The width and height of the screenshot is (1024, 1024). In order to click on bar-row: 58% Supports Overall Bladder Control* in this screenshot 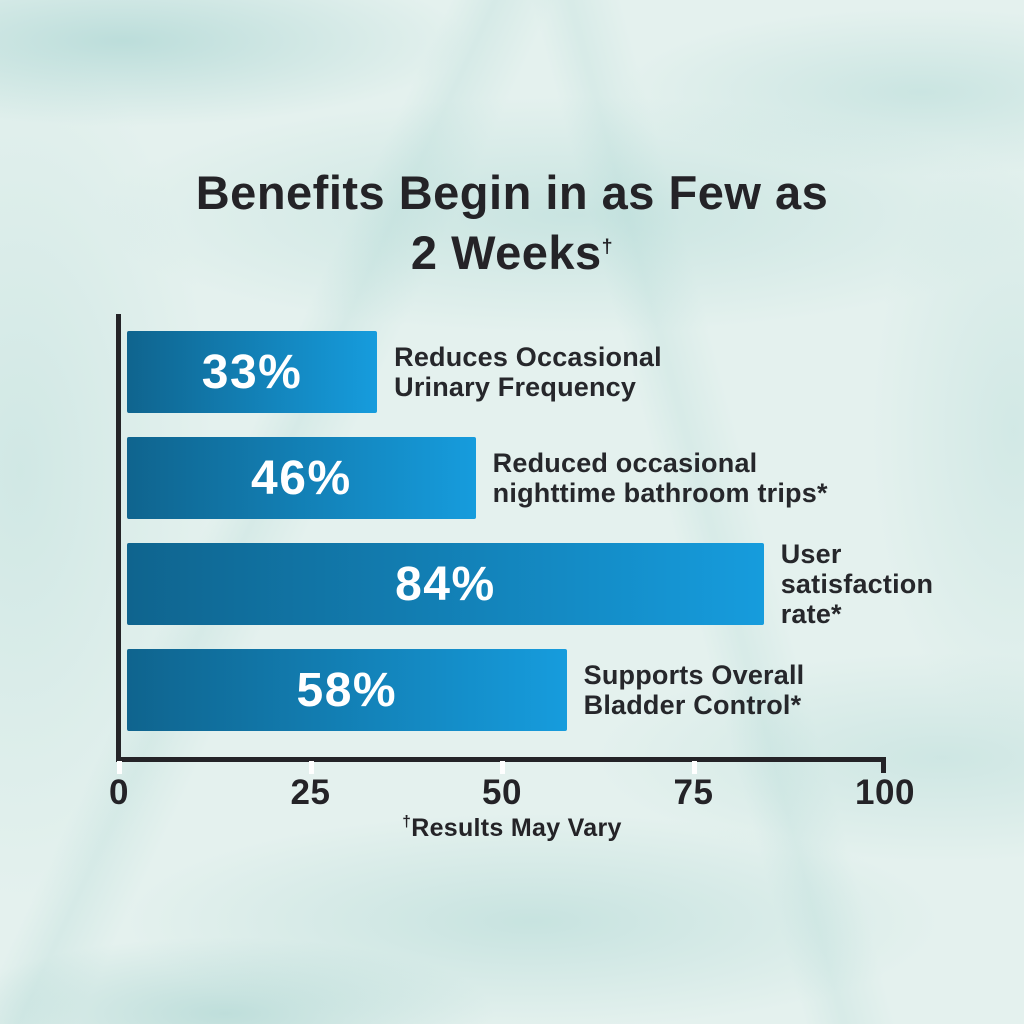, I will do `click(506, 690)`.